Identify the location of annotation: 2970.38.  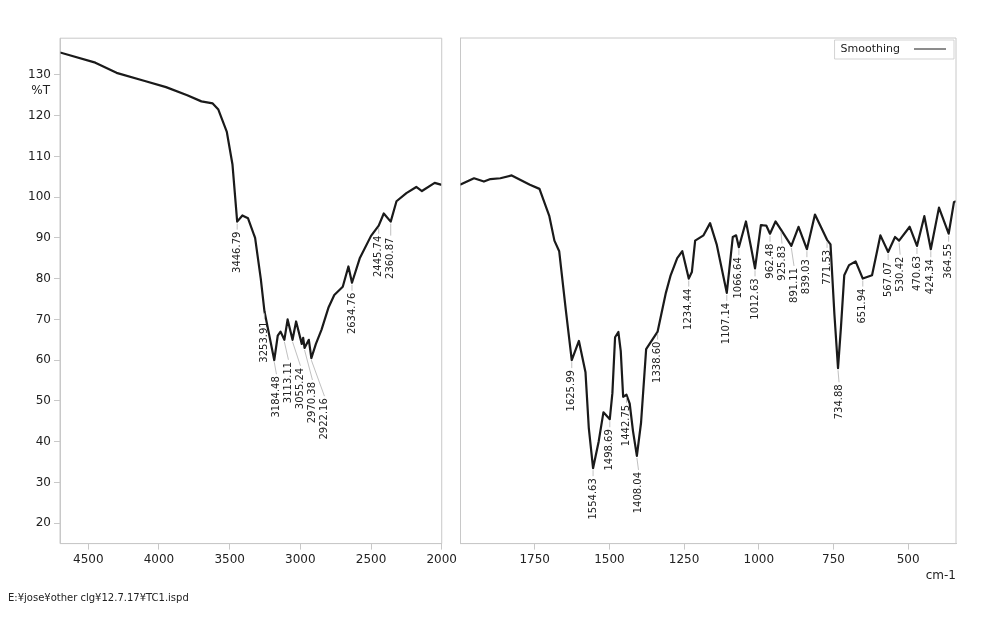
(312, 402).